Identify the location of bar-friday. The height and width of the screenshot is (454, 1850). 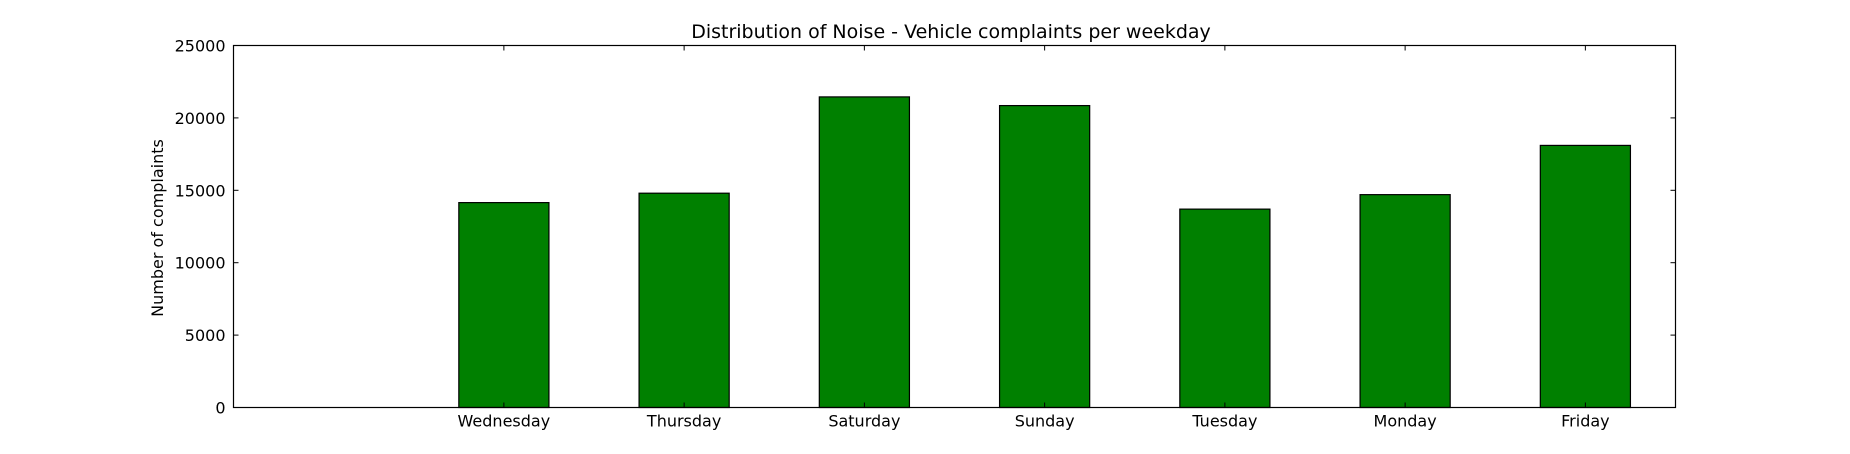
(1585, 276).